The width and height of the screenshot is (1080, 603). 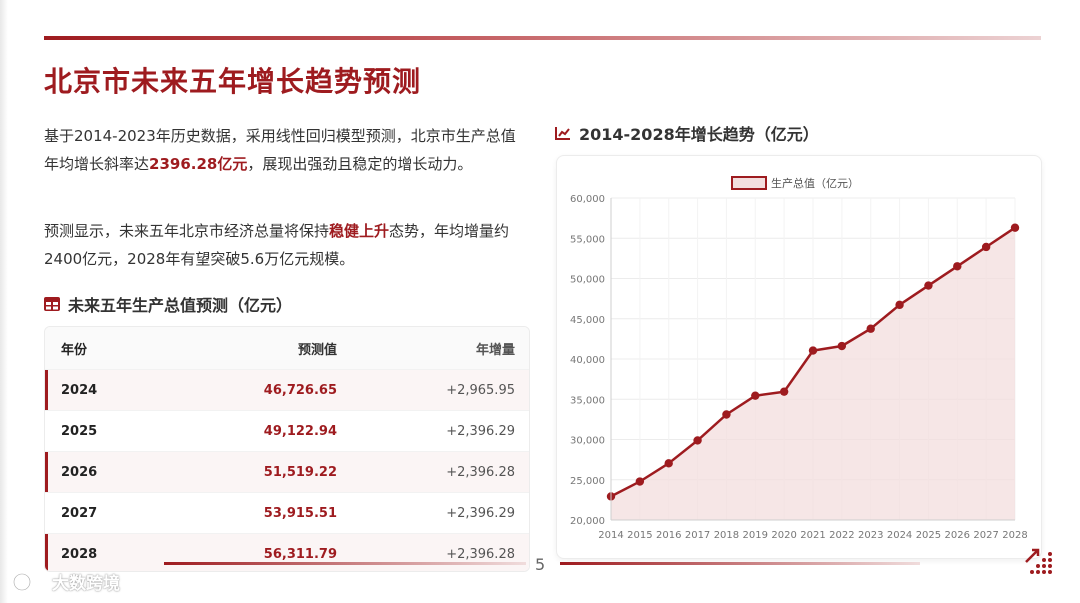 I want to click on y-tick-label: 35,000, so click(x=587, y=400).